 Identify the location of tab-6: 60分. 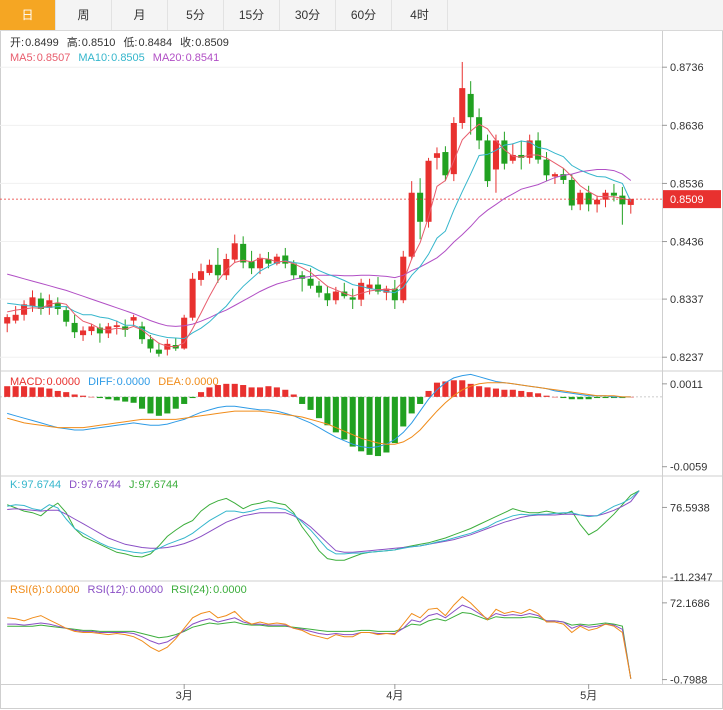
(364, 15).